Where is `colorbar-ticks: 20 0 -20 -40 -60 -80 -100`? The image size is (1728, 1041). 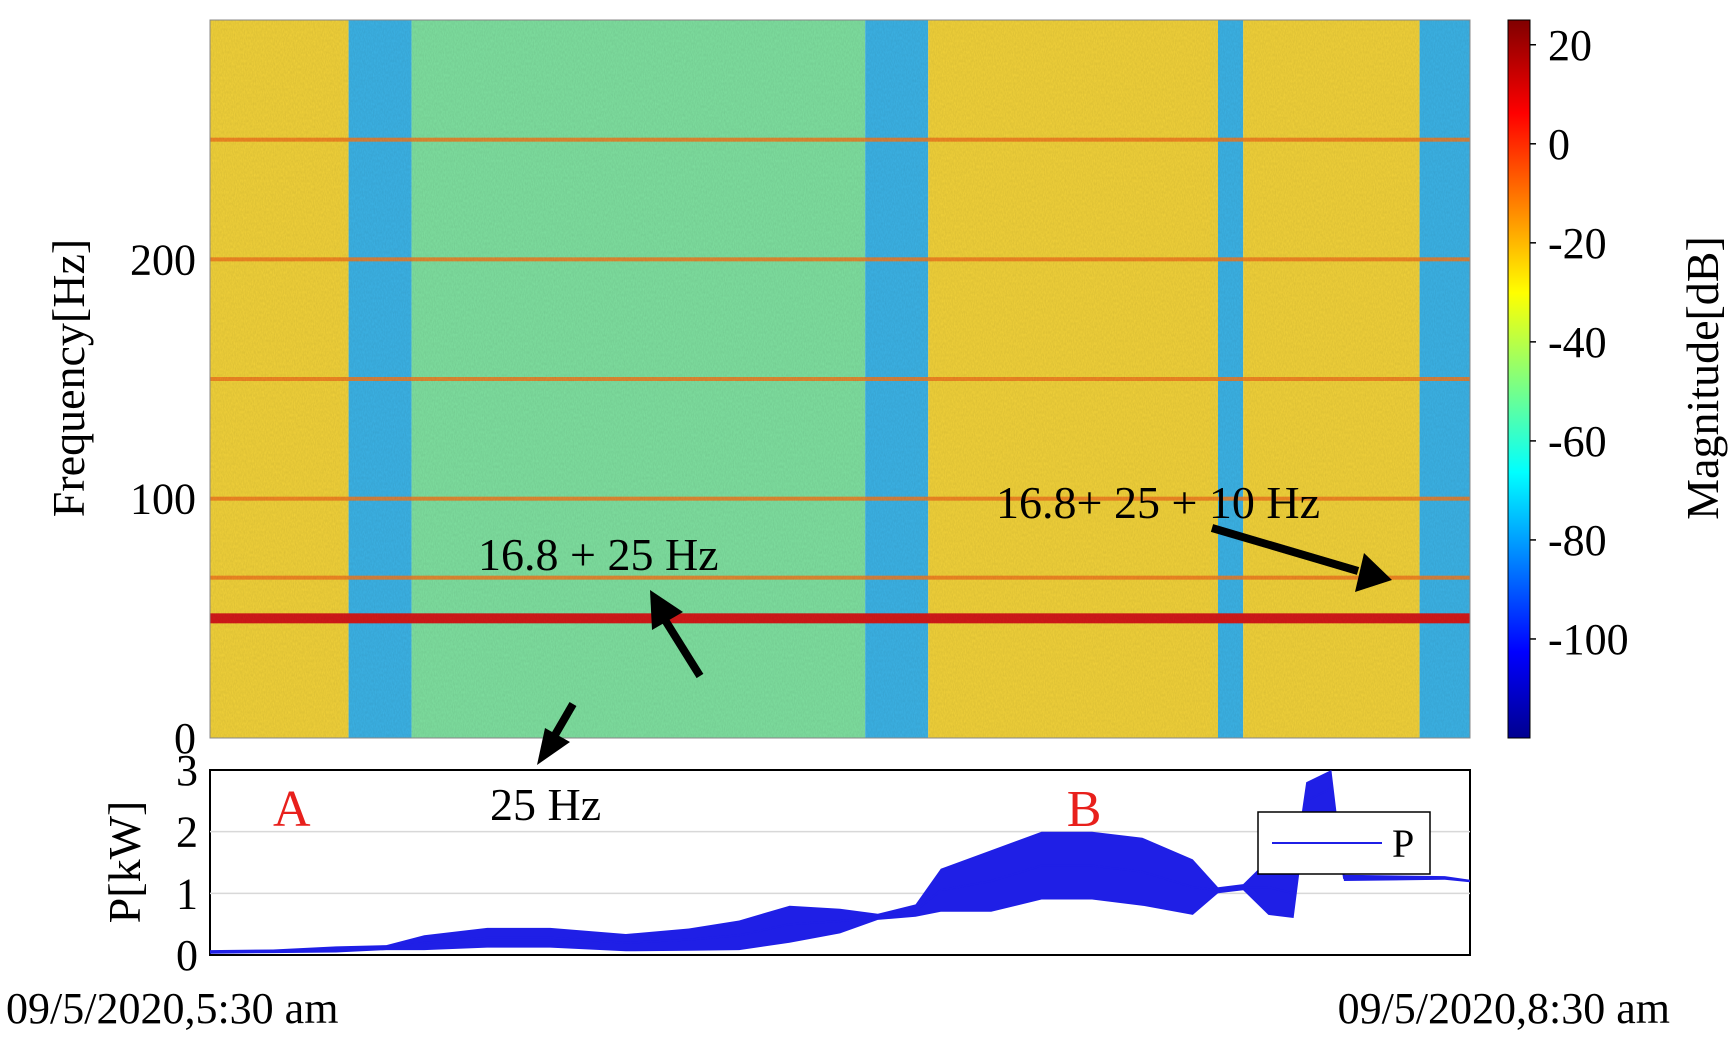
colorbar-ticks: 20 0 -20 -40 -60 -80 -100 is located at coordinates (1579, 342).